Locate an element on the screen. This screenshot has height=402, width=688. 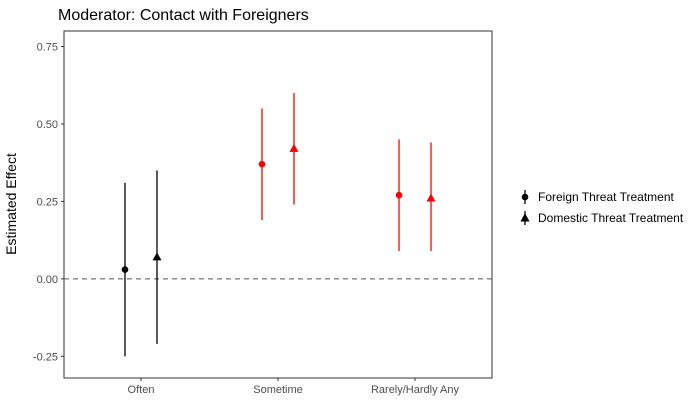
x-tick-label: Often is located at coordinates (141, 390).